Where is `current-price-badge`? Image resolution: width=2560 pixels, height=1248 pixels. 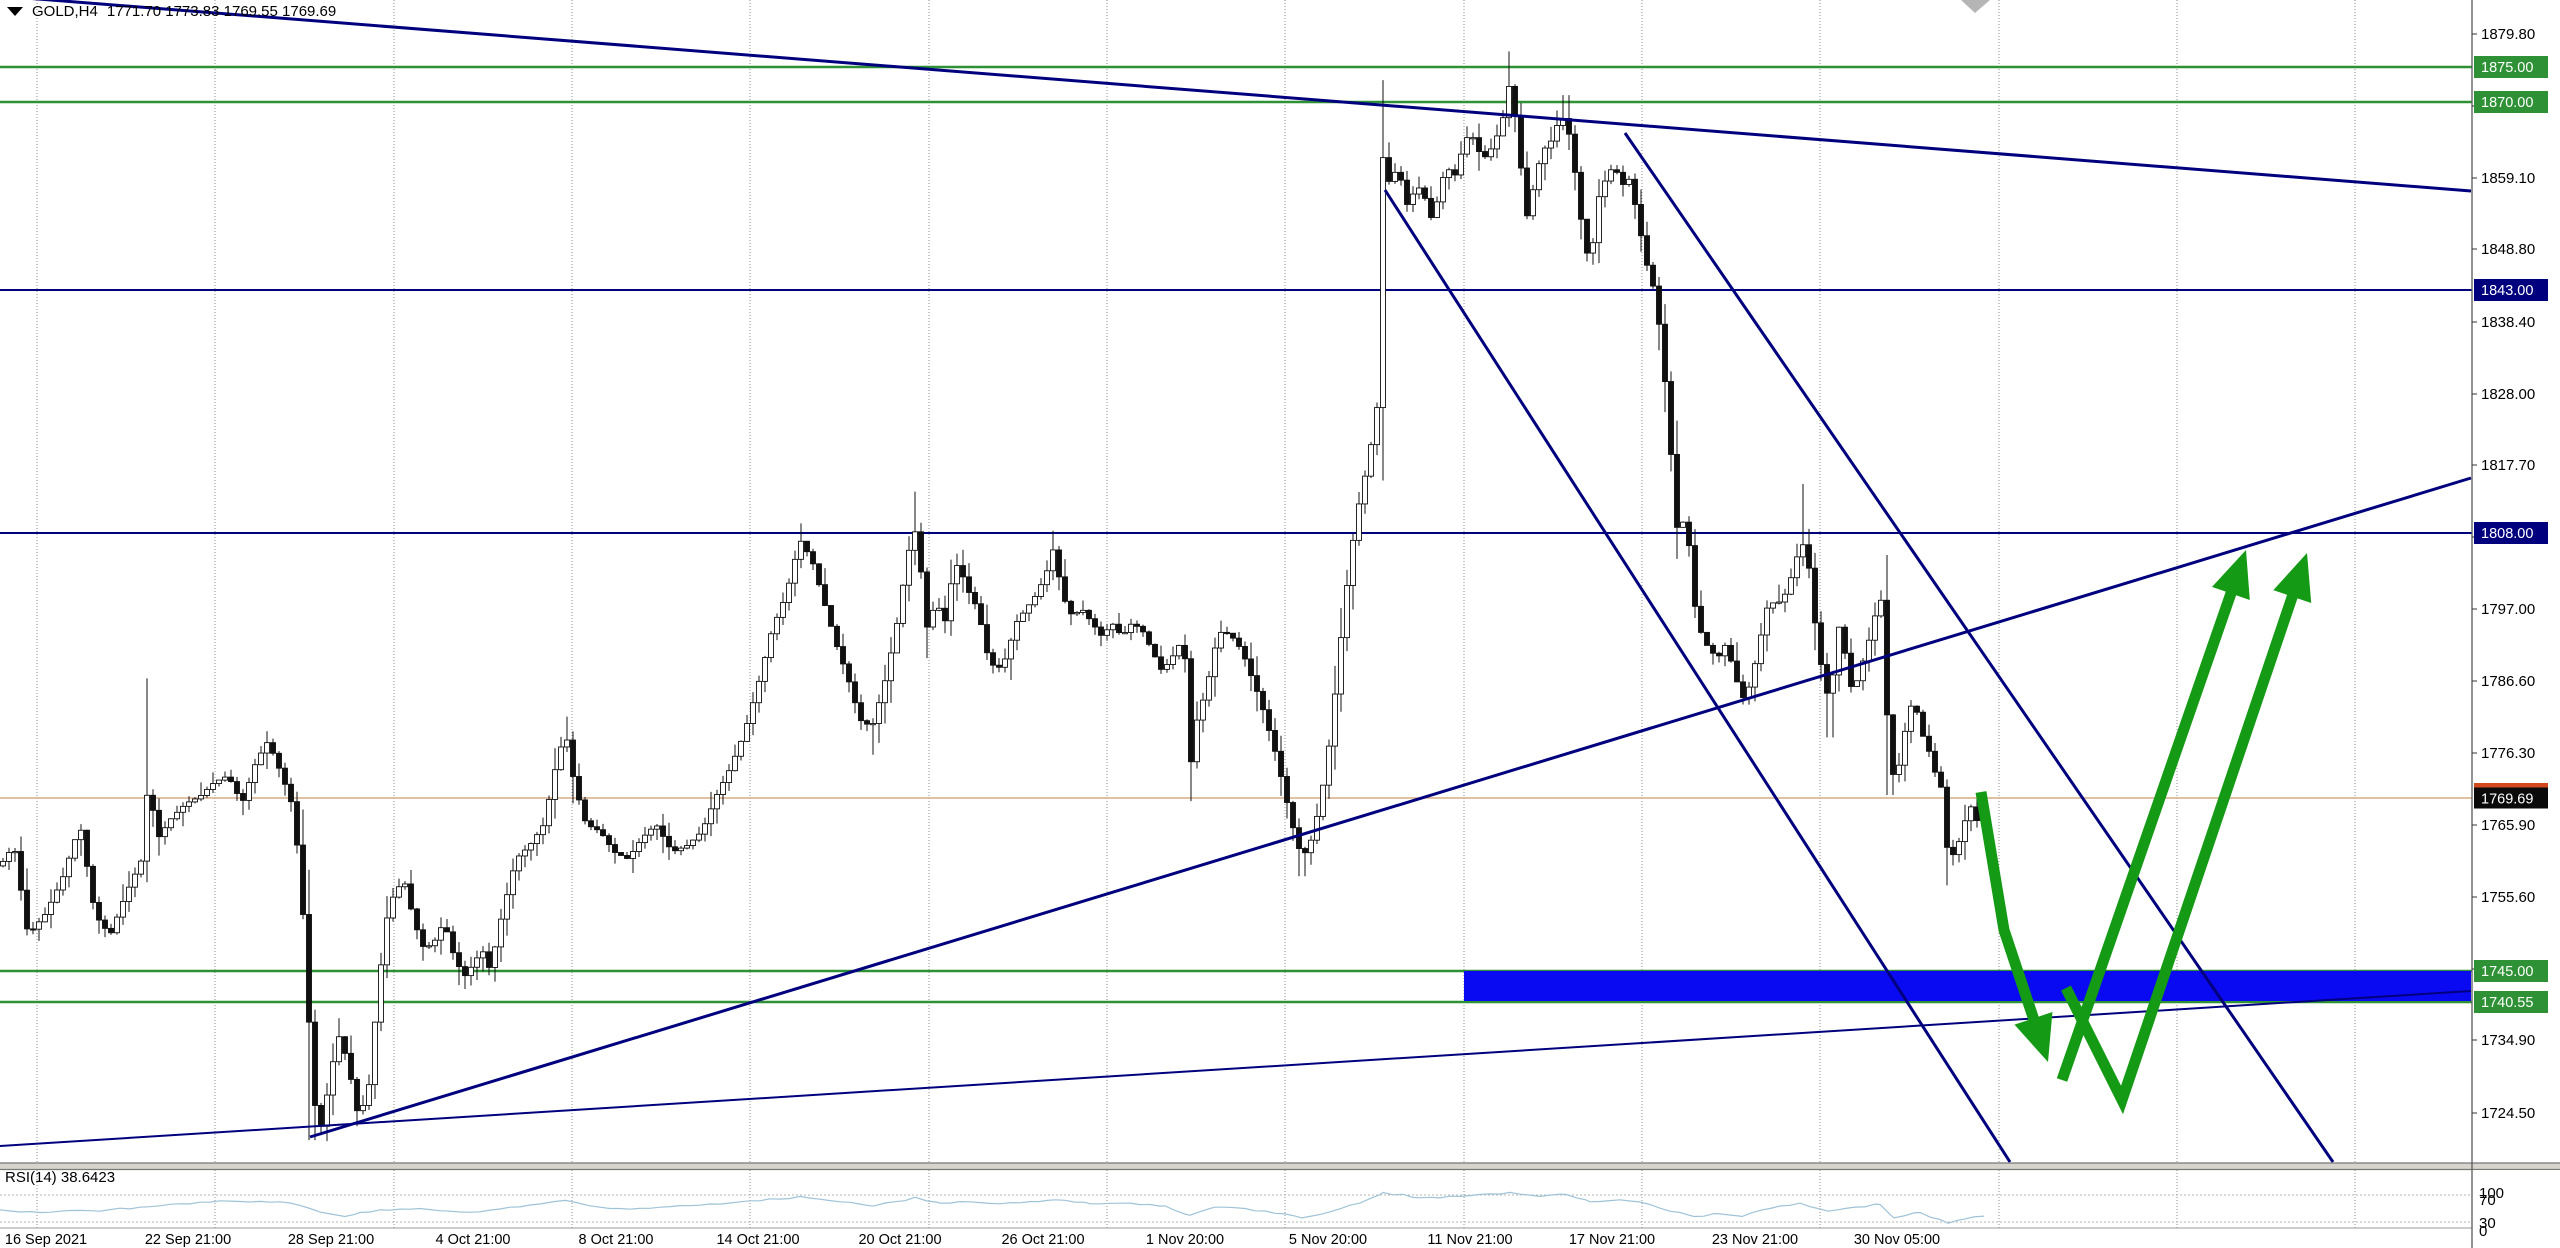
current-price-badge is located at coordinates (2511, 798).